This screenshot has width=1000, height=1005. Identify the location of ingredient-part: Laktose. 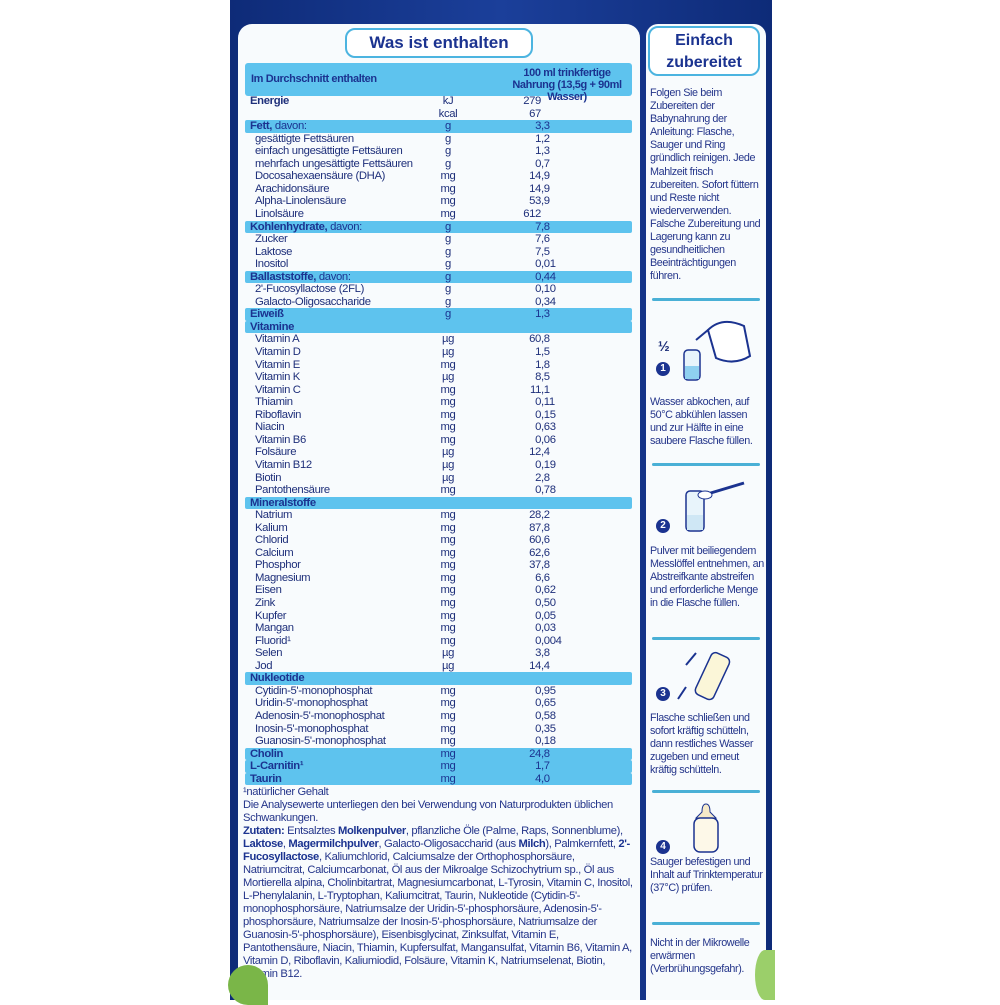
(263, 844).